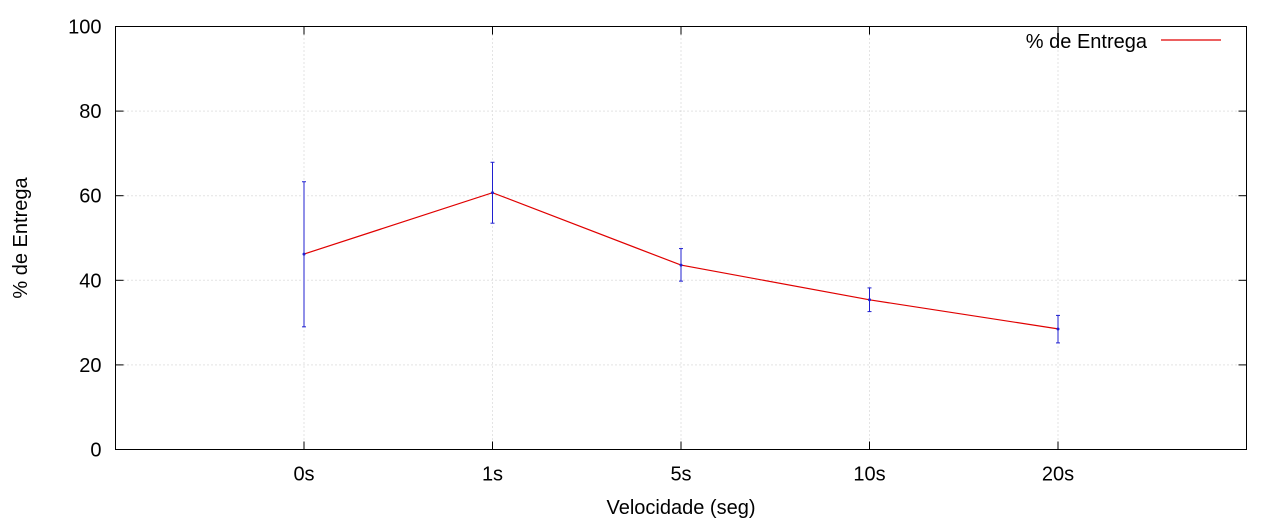 The image size is (1263, 525). What do you see at coordinates (681, 508) in the screenshot?
I see `x-axis-label: Velocidade (seg)` at bounding box center [681, 508].